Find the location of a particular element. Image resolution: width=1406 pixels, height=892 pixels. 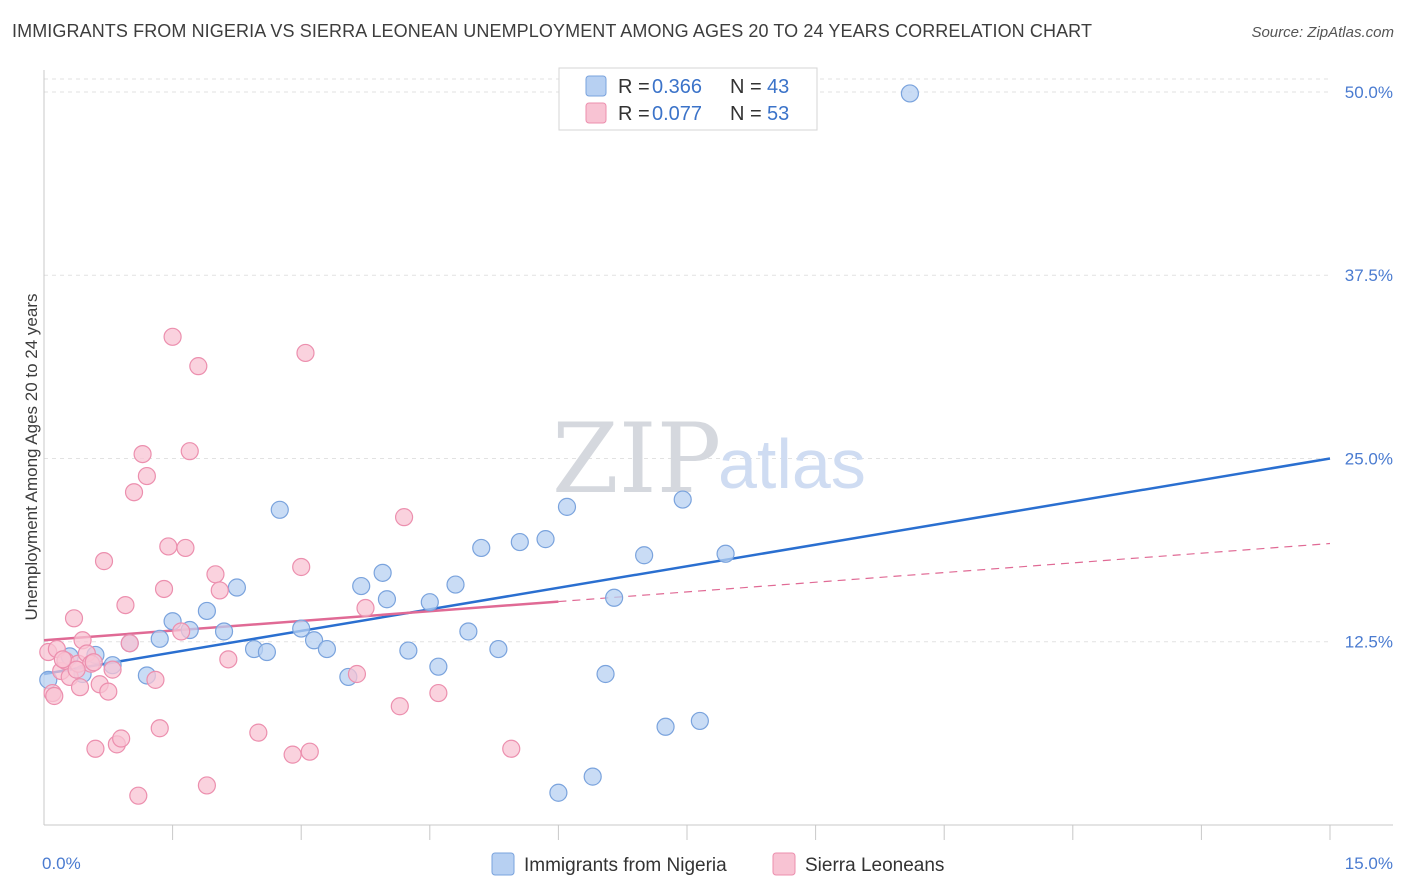

watermark-zip: ZIP is located at coordinates (636, 459).